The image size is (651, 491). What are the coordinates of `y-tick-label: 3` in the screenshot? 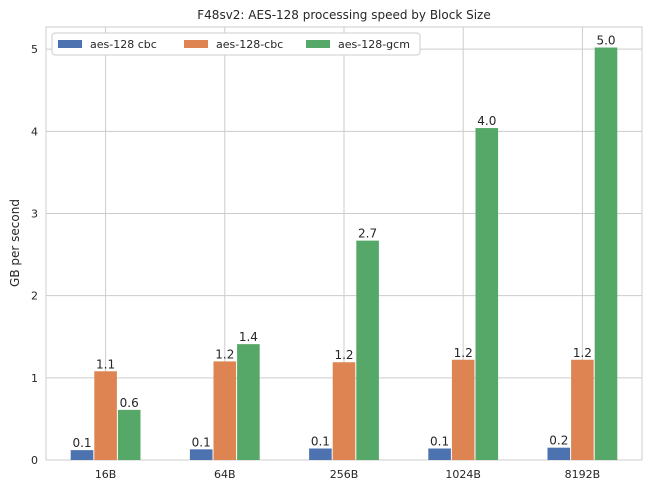 It's located at (34, 214).